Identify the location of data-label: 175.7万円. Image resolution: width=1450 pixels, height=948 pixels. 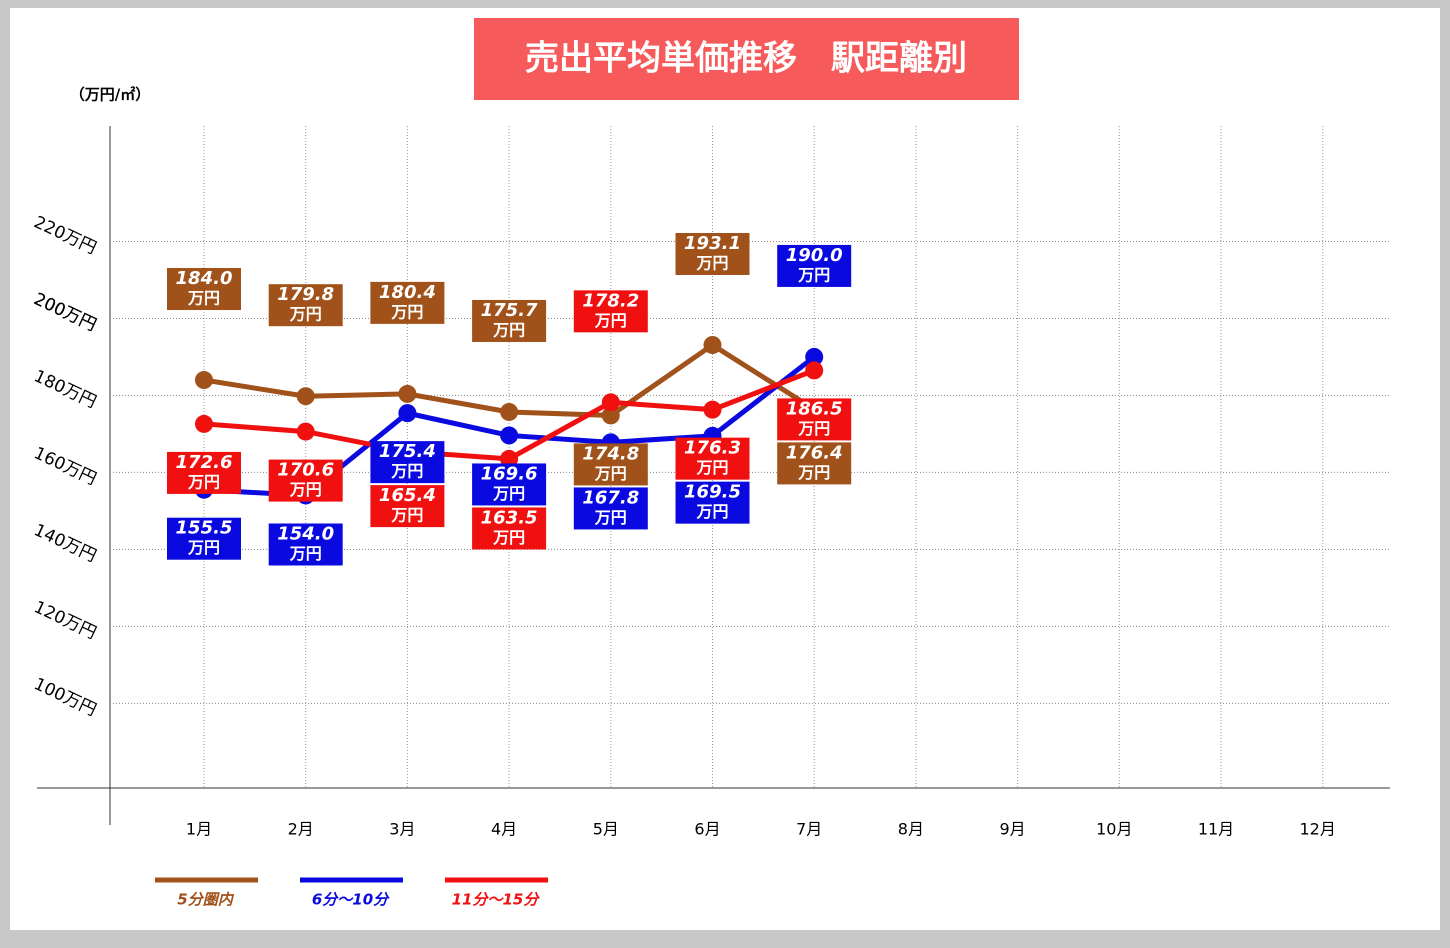
(509, 320).